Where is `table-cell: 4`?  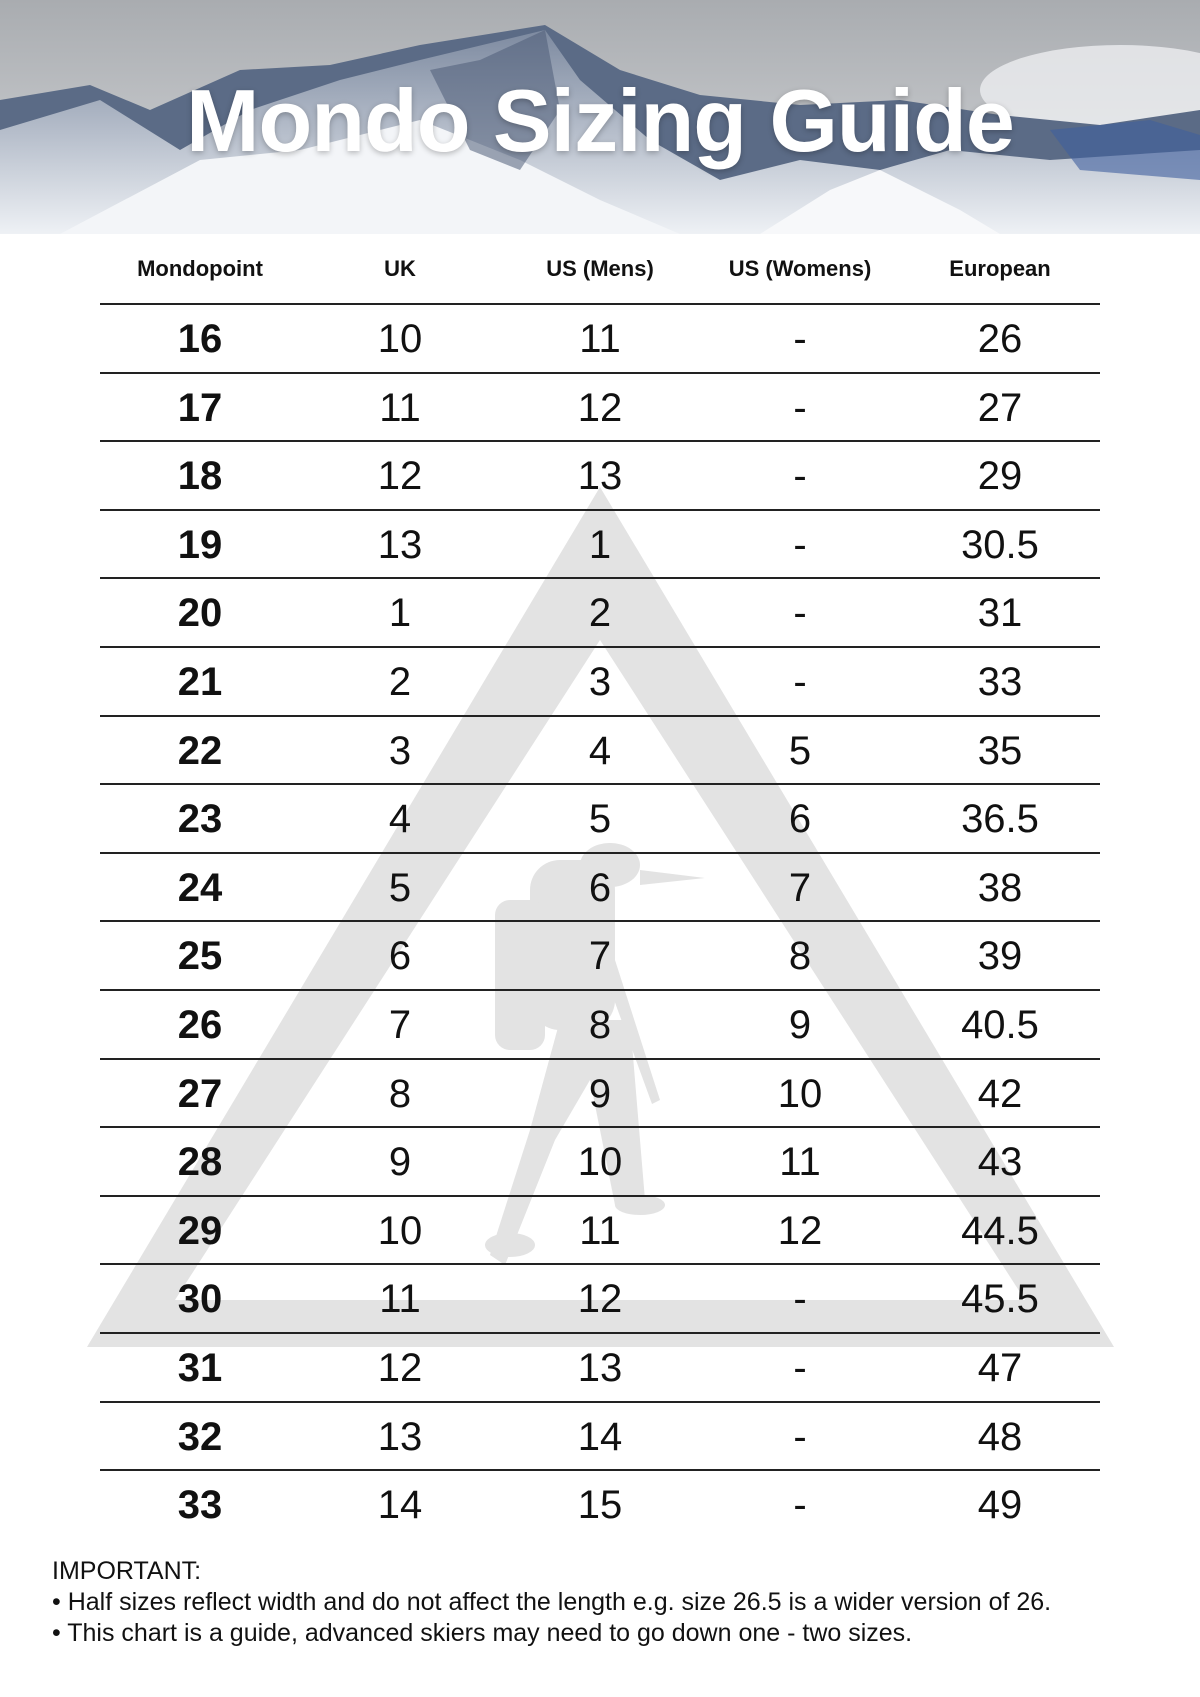
table-cell: 4 is located at coordinates (400, 819).